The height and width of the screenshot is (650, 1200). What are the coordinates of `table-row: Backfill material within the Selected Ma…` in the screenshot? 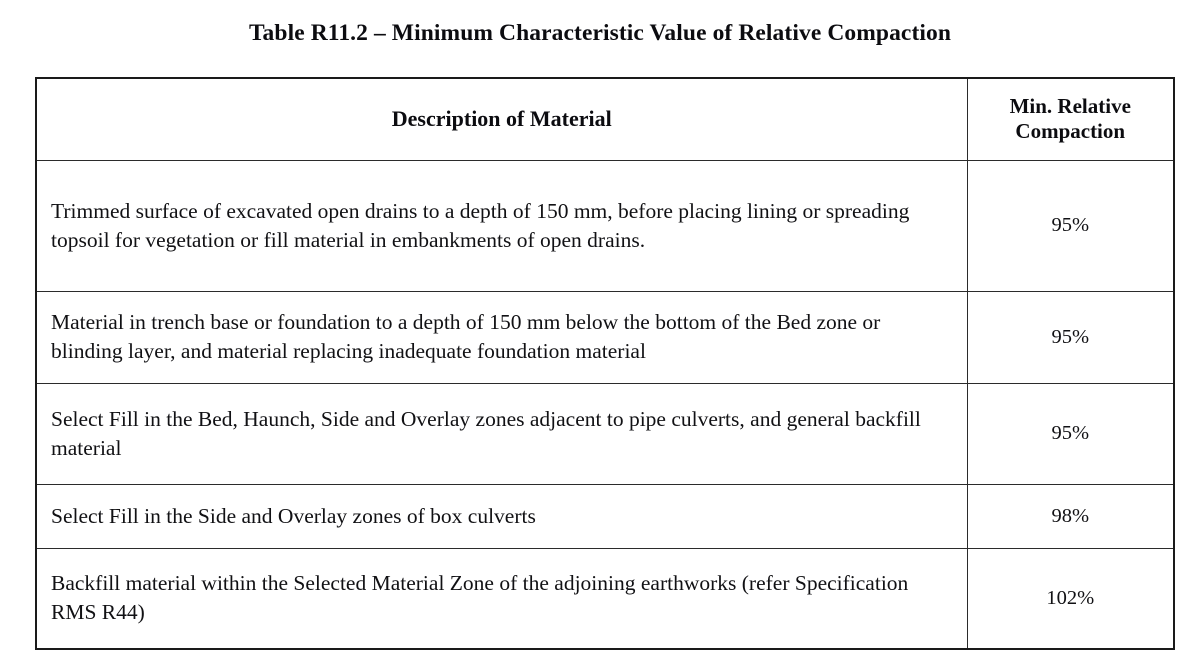 It's located at (605, 598).